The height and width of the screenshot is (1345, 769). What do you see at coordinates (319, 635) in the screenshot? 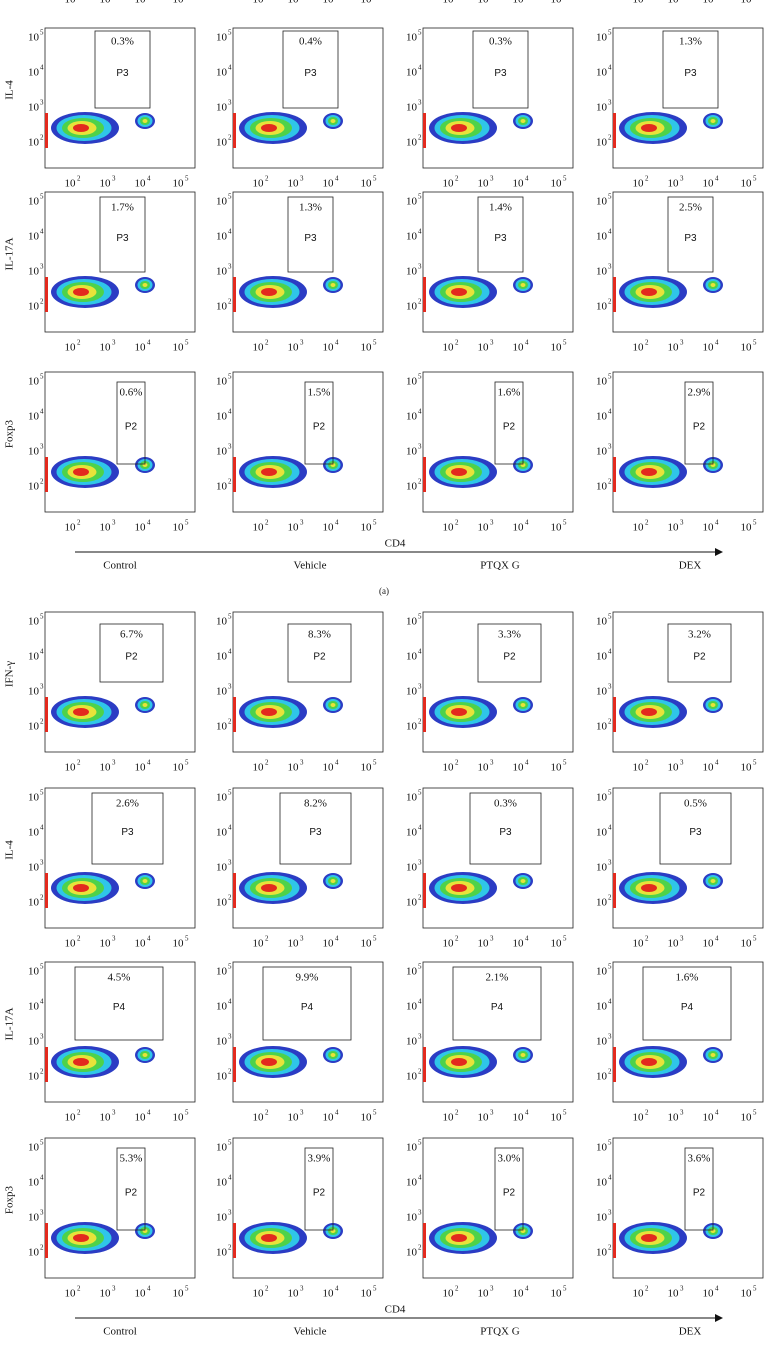
I see `gate-percent: 8.3%` at bounding box center [319, 635].